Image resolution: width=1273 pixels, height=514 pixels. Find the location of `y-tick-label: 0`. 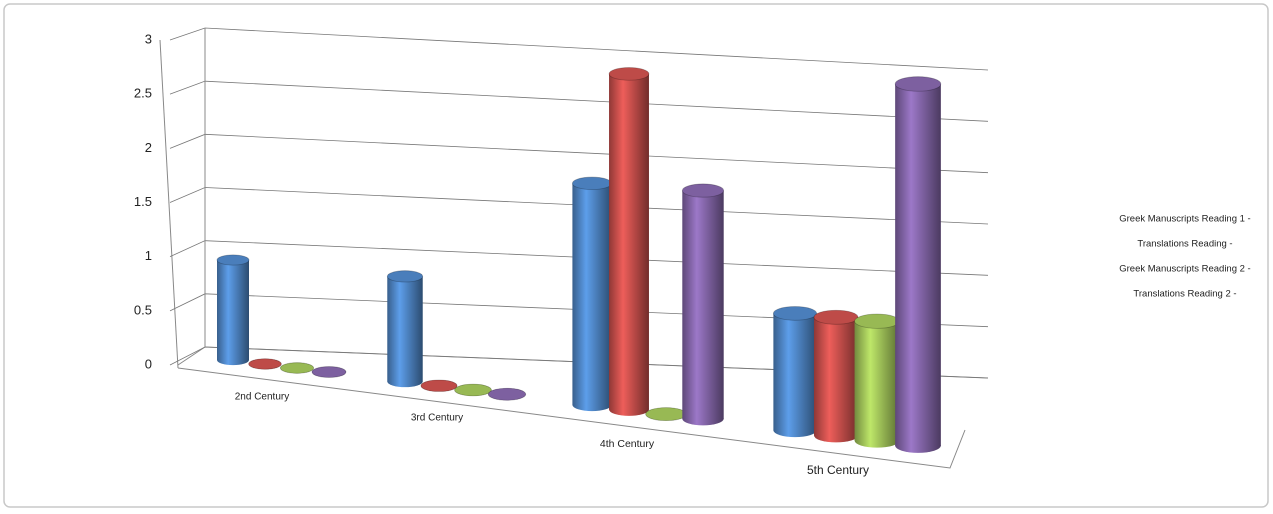

y-tick-label: 0 is located at coordinates (148, 363).